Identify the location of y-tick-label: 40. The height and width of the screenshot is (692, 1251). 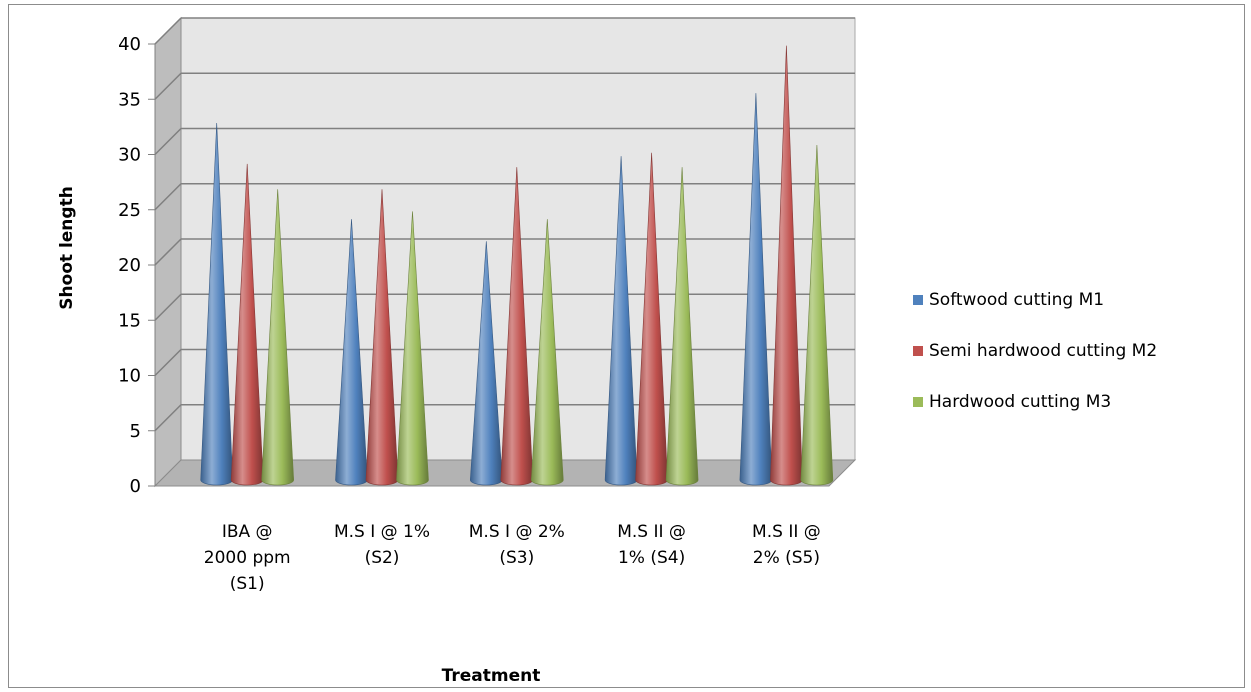
(129, 44).